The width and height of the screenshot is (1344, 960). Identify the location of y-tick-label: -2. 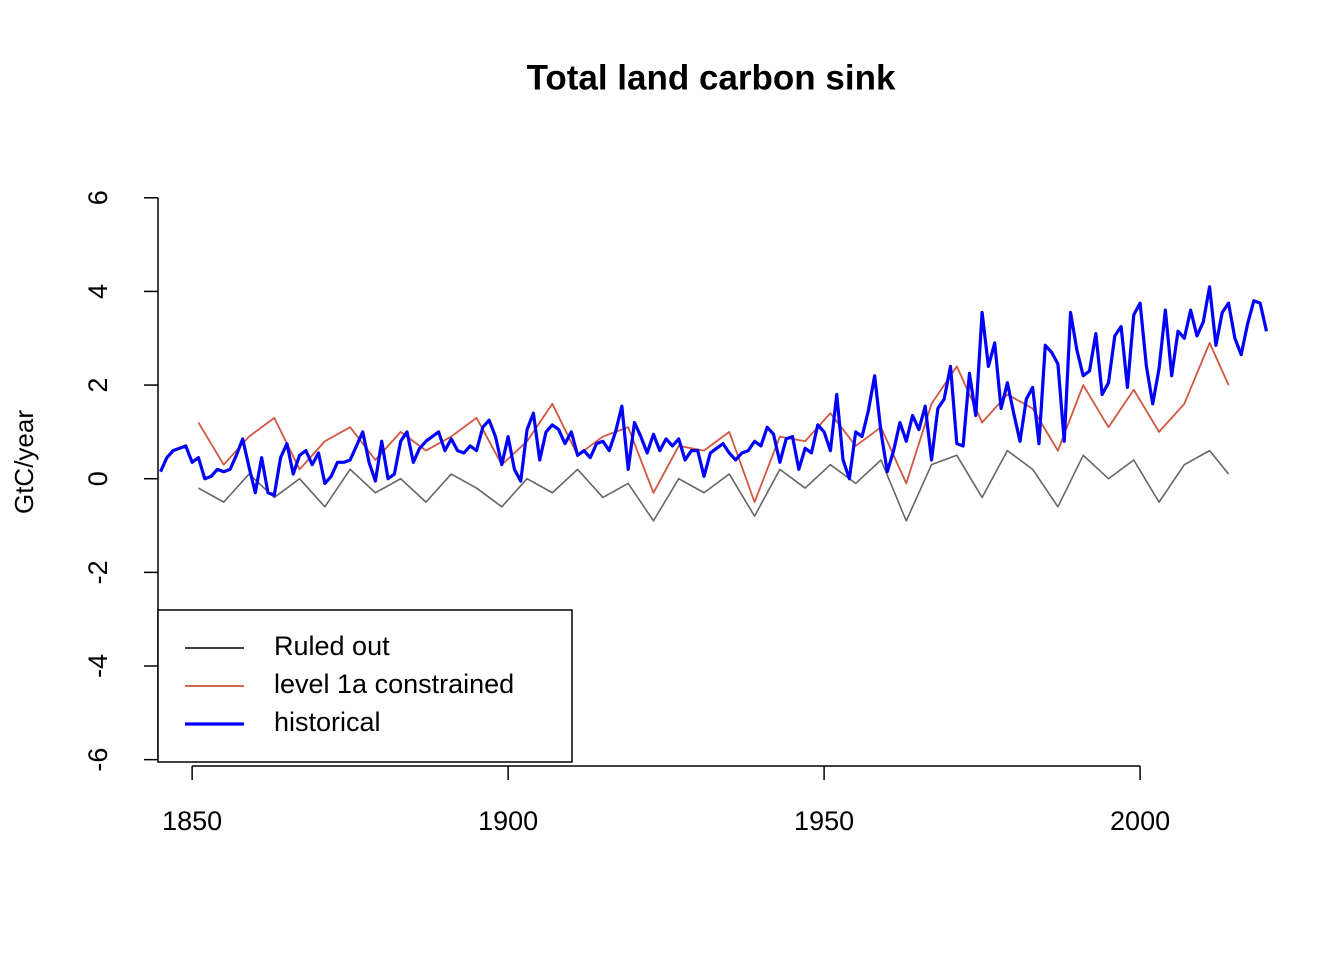
(98, 572).